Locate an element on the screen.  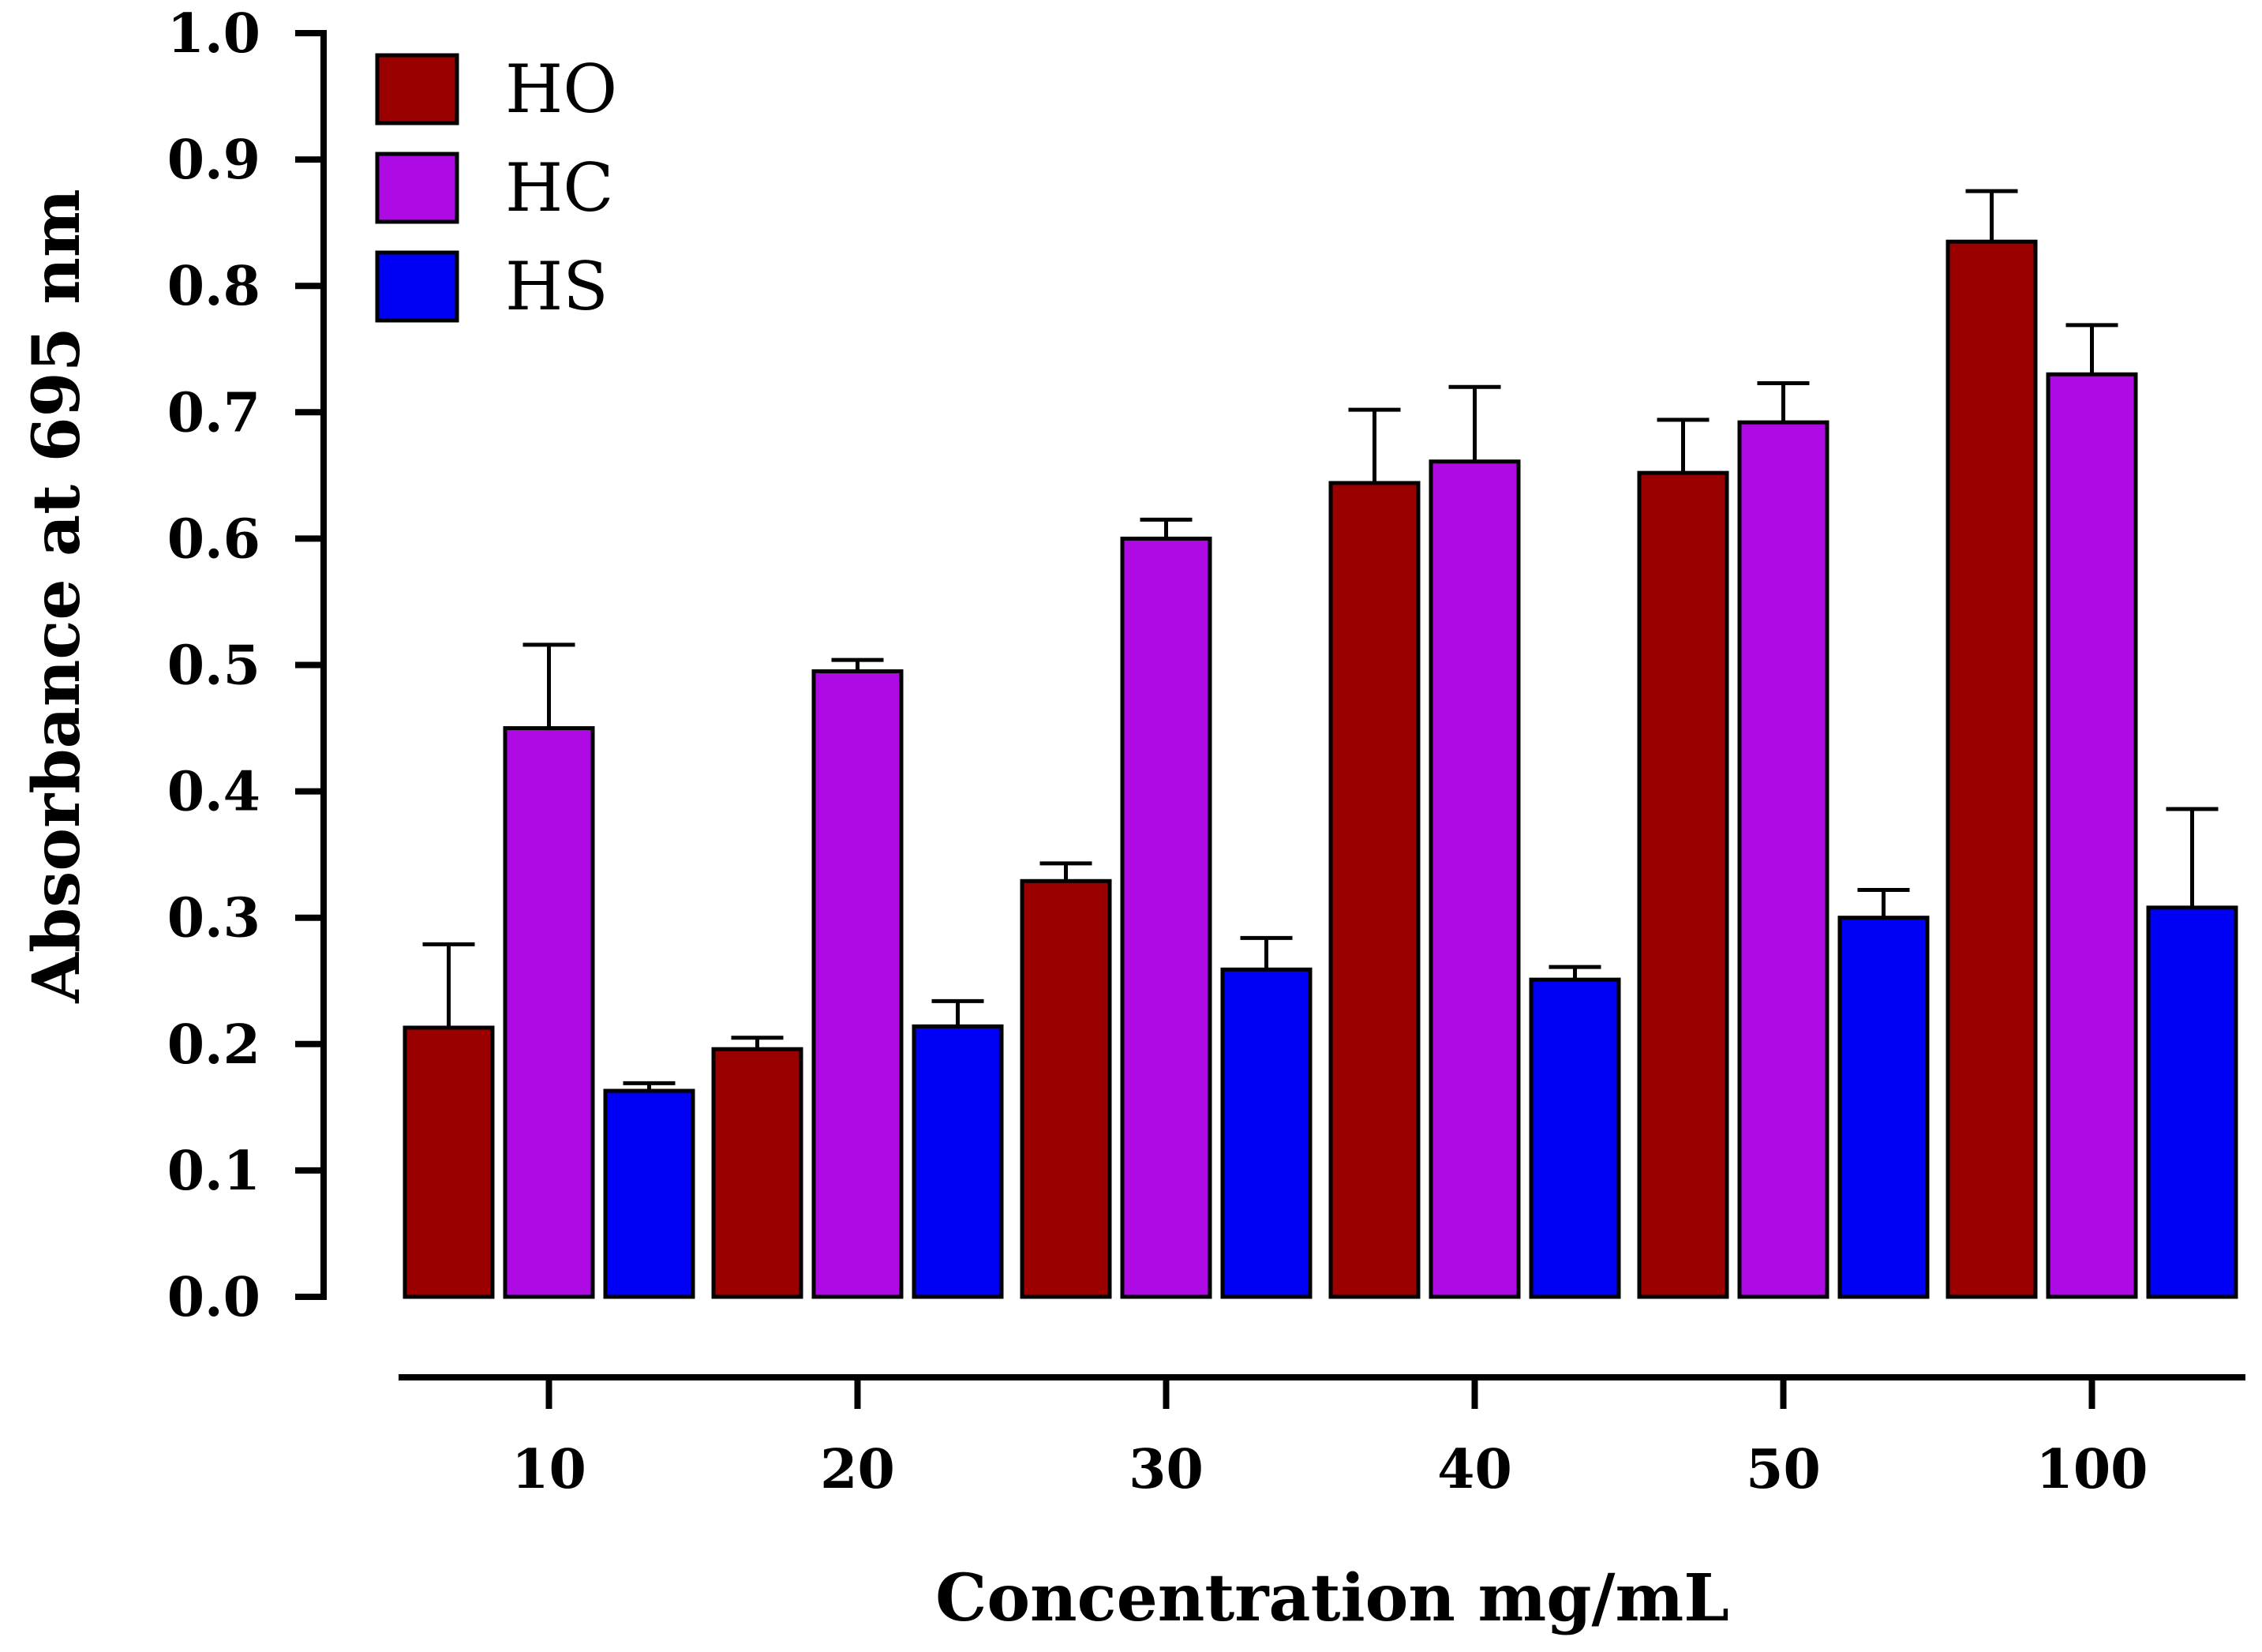
y-tick-label: 0.4 is located at coordinates (213, 792).